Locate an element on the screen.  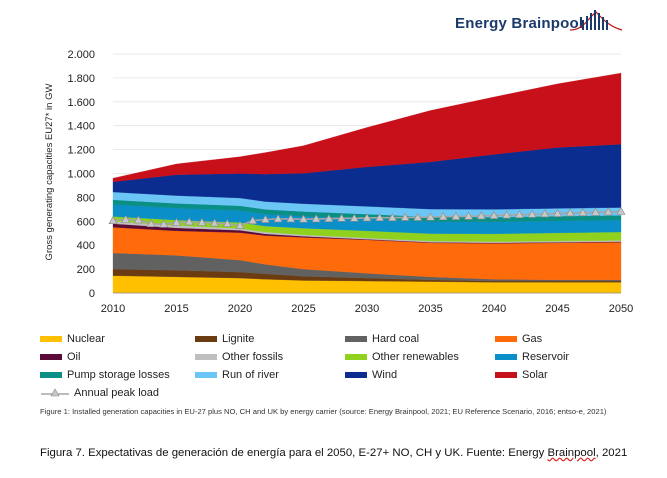
legend-label: Nuclear is located at coordinates (86, 339).